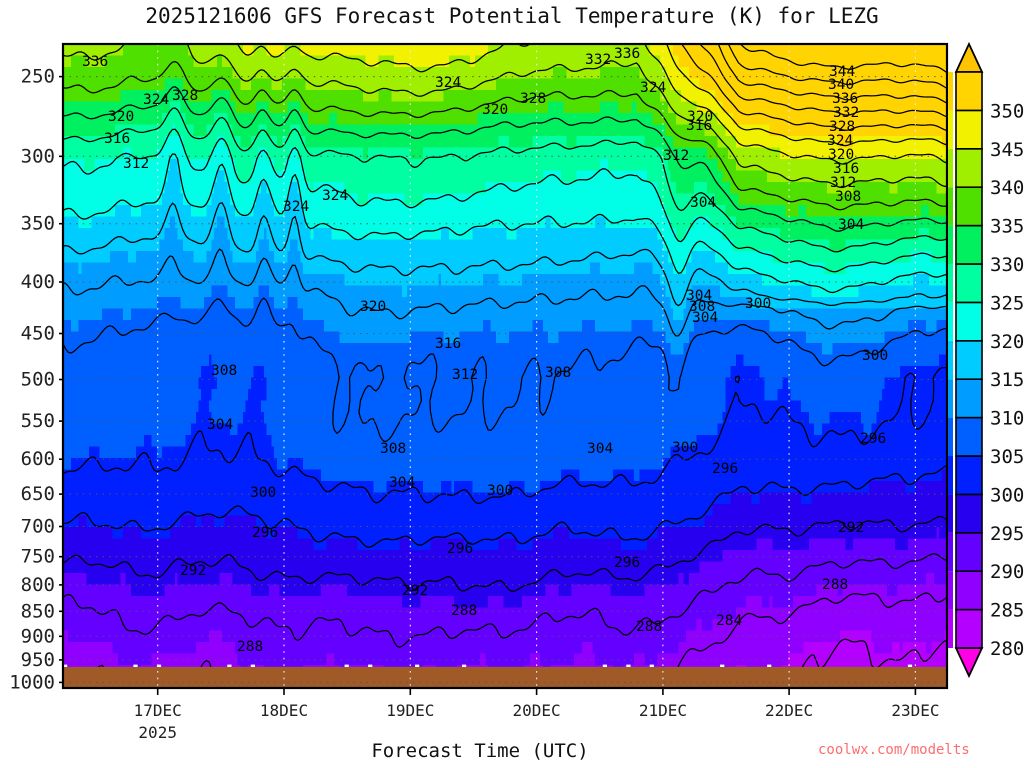  What do you see at coordinates (1007, 265) in the screenshot?
I see `colorbar-tick-label: 330` at bounding box center [1007, 265].